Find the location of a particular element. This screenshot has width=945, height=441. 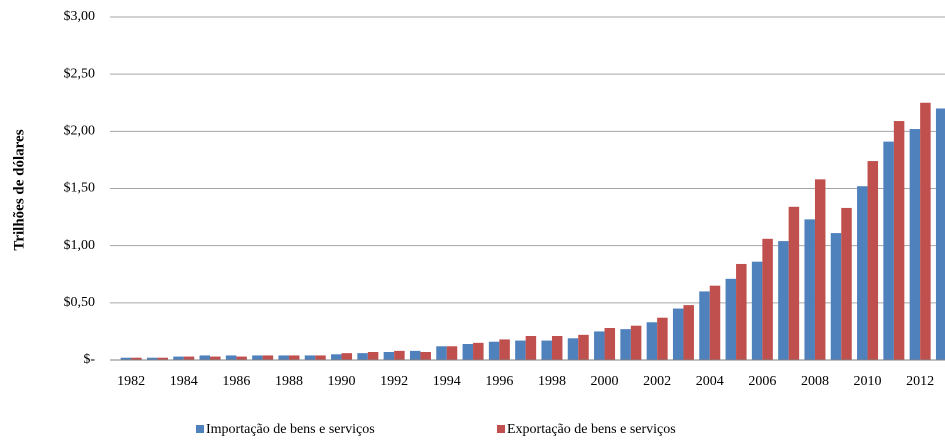

x-tick-label: 1992 is located at coordinates (394, 381).